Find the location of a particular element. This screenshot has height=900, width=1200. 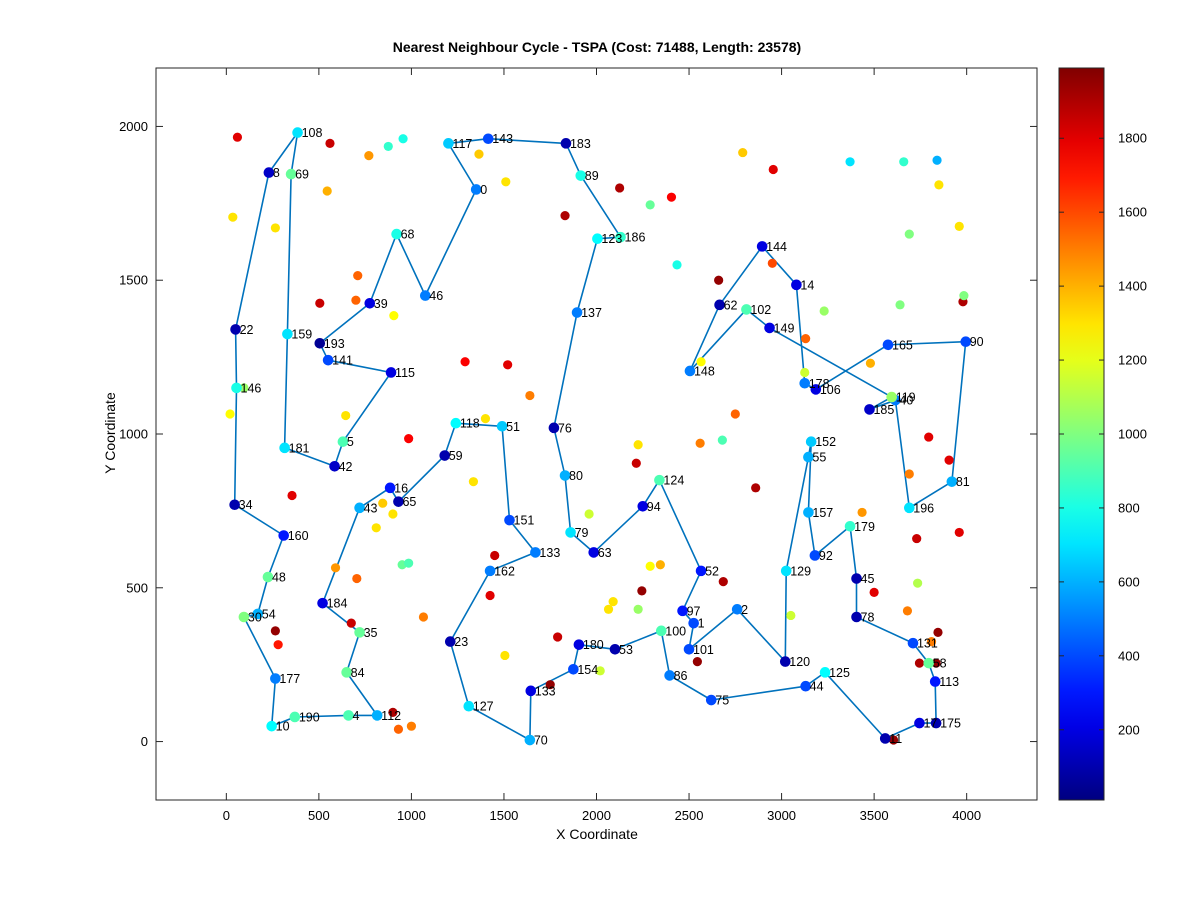

x-axis-label: X Coordinate is located at coordinates (597, 834).